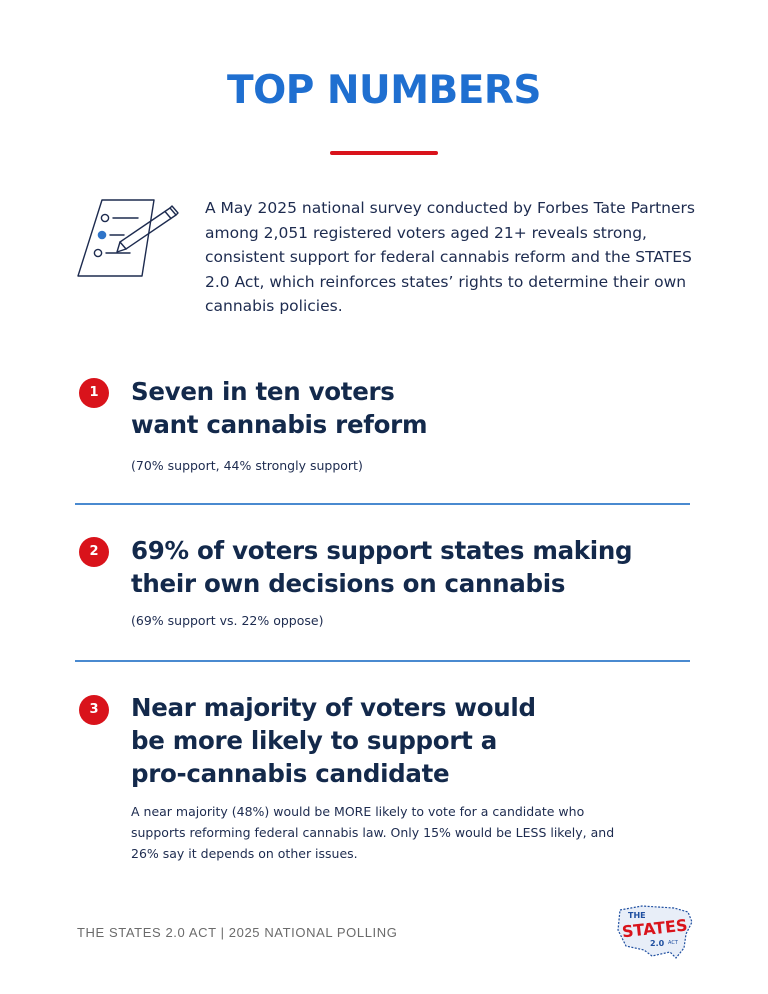 Image resolution: width=768 pixels, height=994 pixels. Describe the element at coordinates (128, 238) in the screenshot. I see `survey-checklist-icon` at that location.